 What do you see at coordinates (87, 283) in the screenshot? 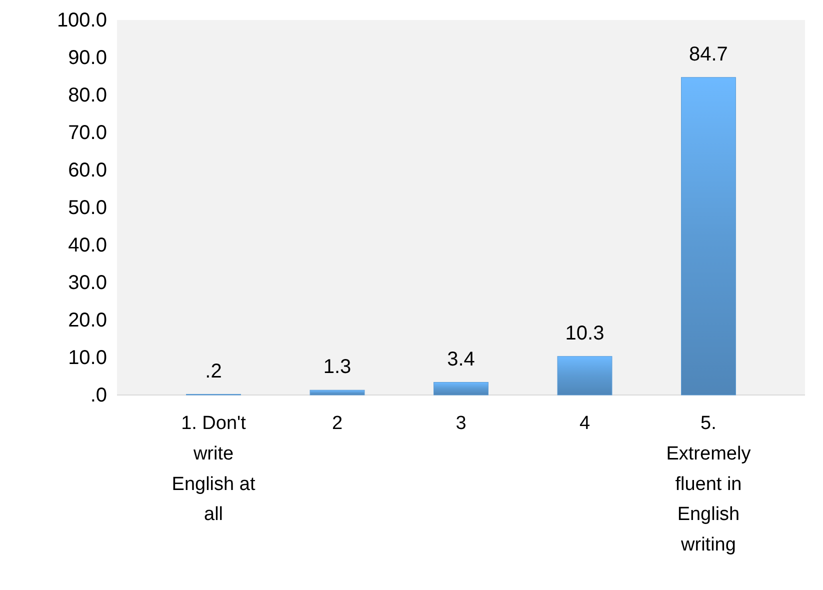
I see `y-tick-label: 30.0` at bounding box center [87, 283].